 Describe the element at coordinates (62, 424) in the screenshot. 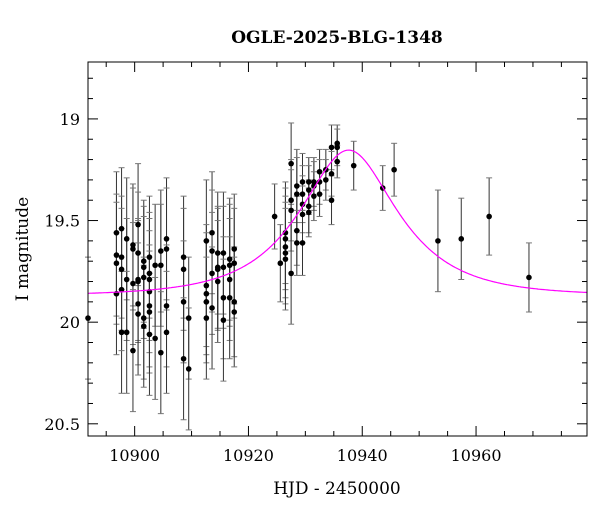

I see `y-tick-label: 20.5` at that location.